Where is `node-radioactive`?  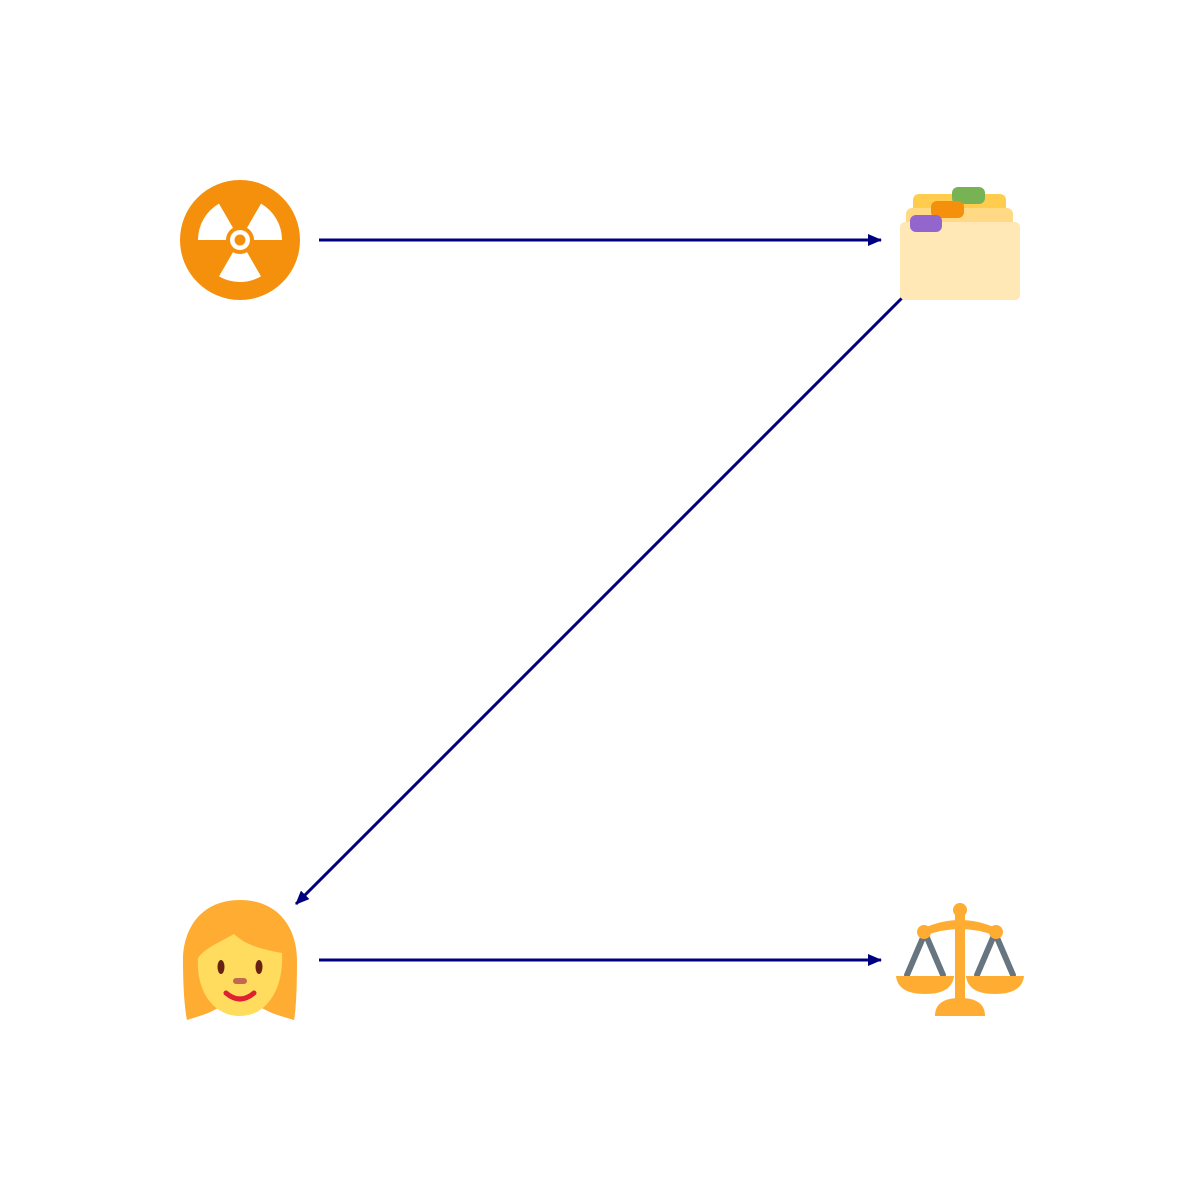
node-radioactive is located at coordinates (240, 240).